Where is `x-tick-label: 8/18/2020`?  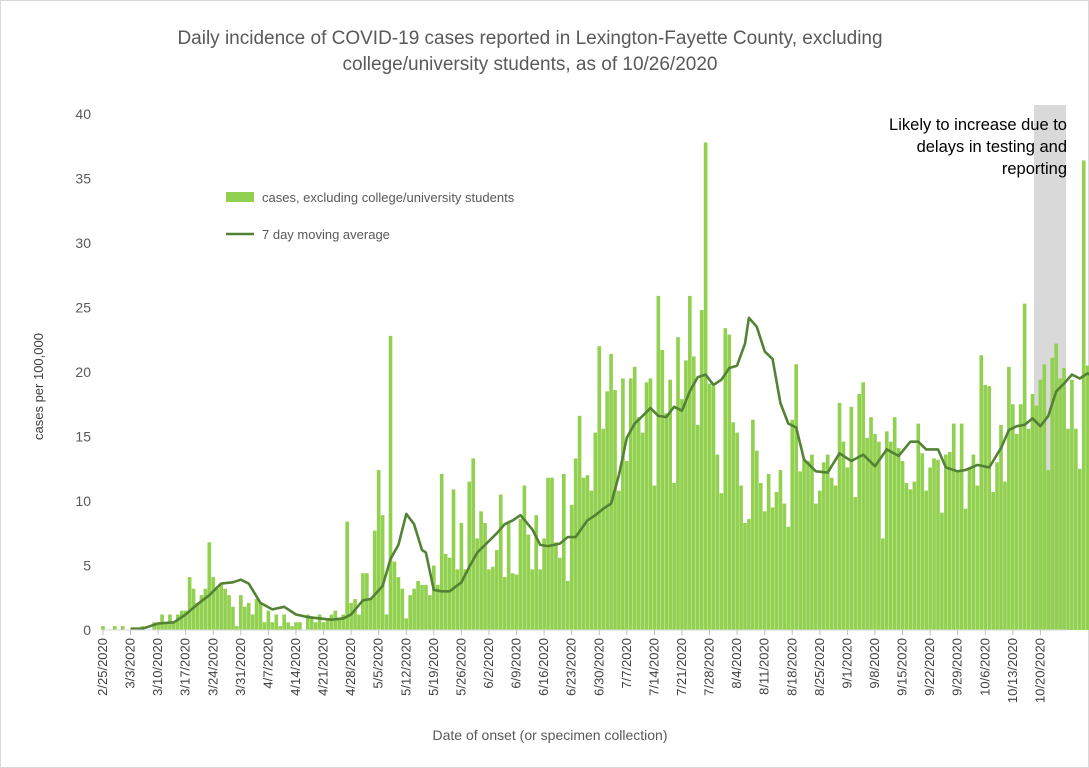
x-tick-label: 8/18/2020 is located at coordinates (791, 667).